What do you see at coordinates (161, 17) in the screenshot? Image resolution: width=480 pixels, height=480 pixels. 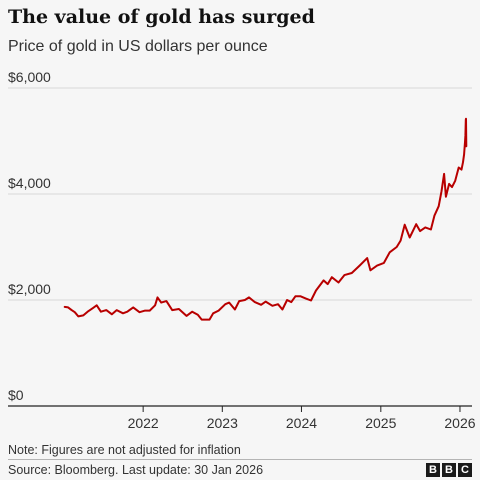 I see `chart-title: The value of gold has surged` at bounding box center [161, 17].